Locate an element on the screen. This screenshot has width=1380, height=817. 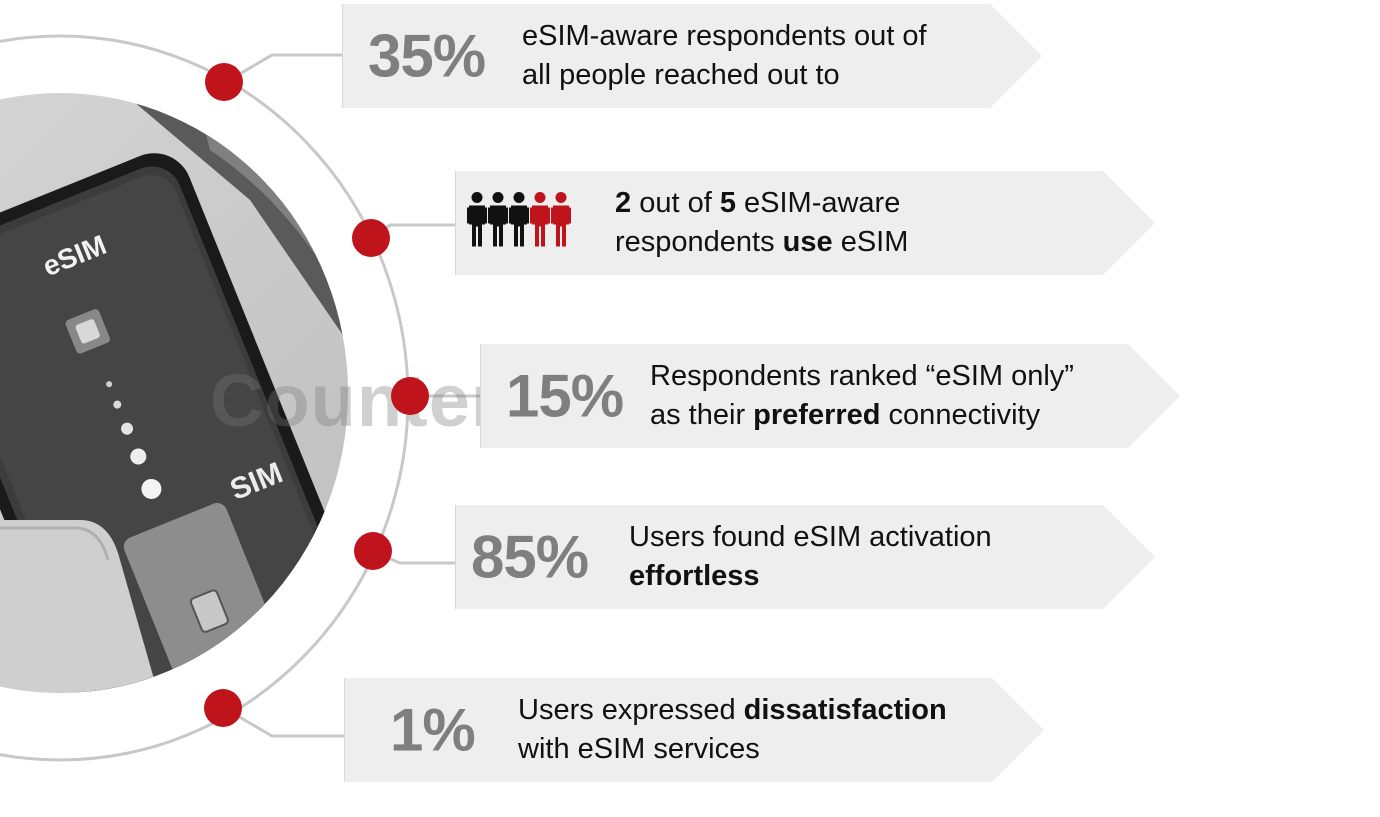
people-group-icon is located at coordinates (522, 223).